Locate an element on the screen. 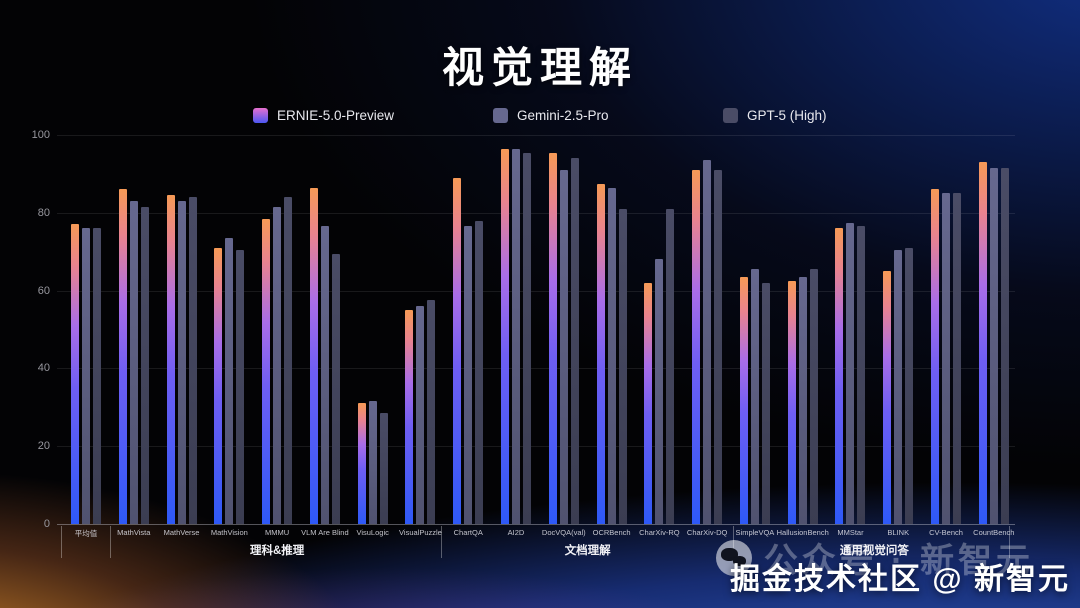  category-label: MMMU is located at coordinates (277, 532).